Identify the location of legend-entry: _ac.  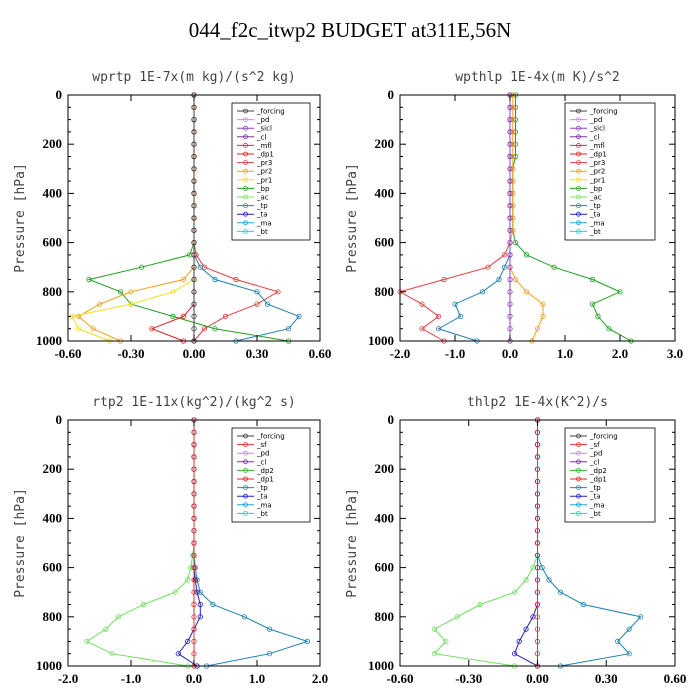
(595, 198).